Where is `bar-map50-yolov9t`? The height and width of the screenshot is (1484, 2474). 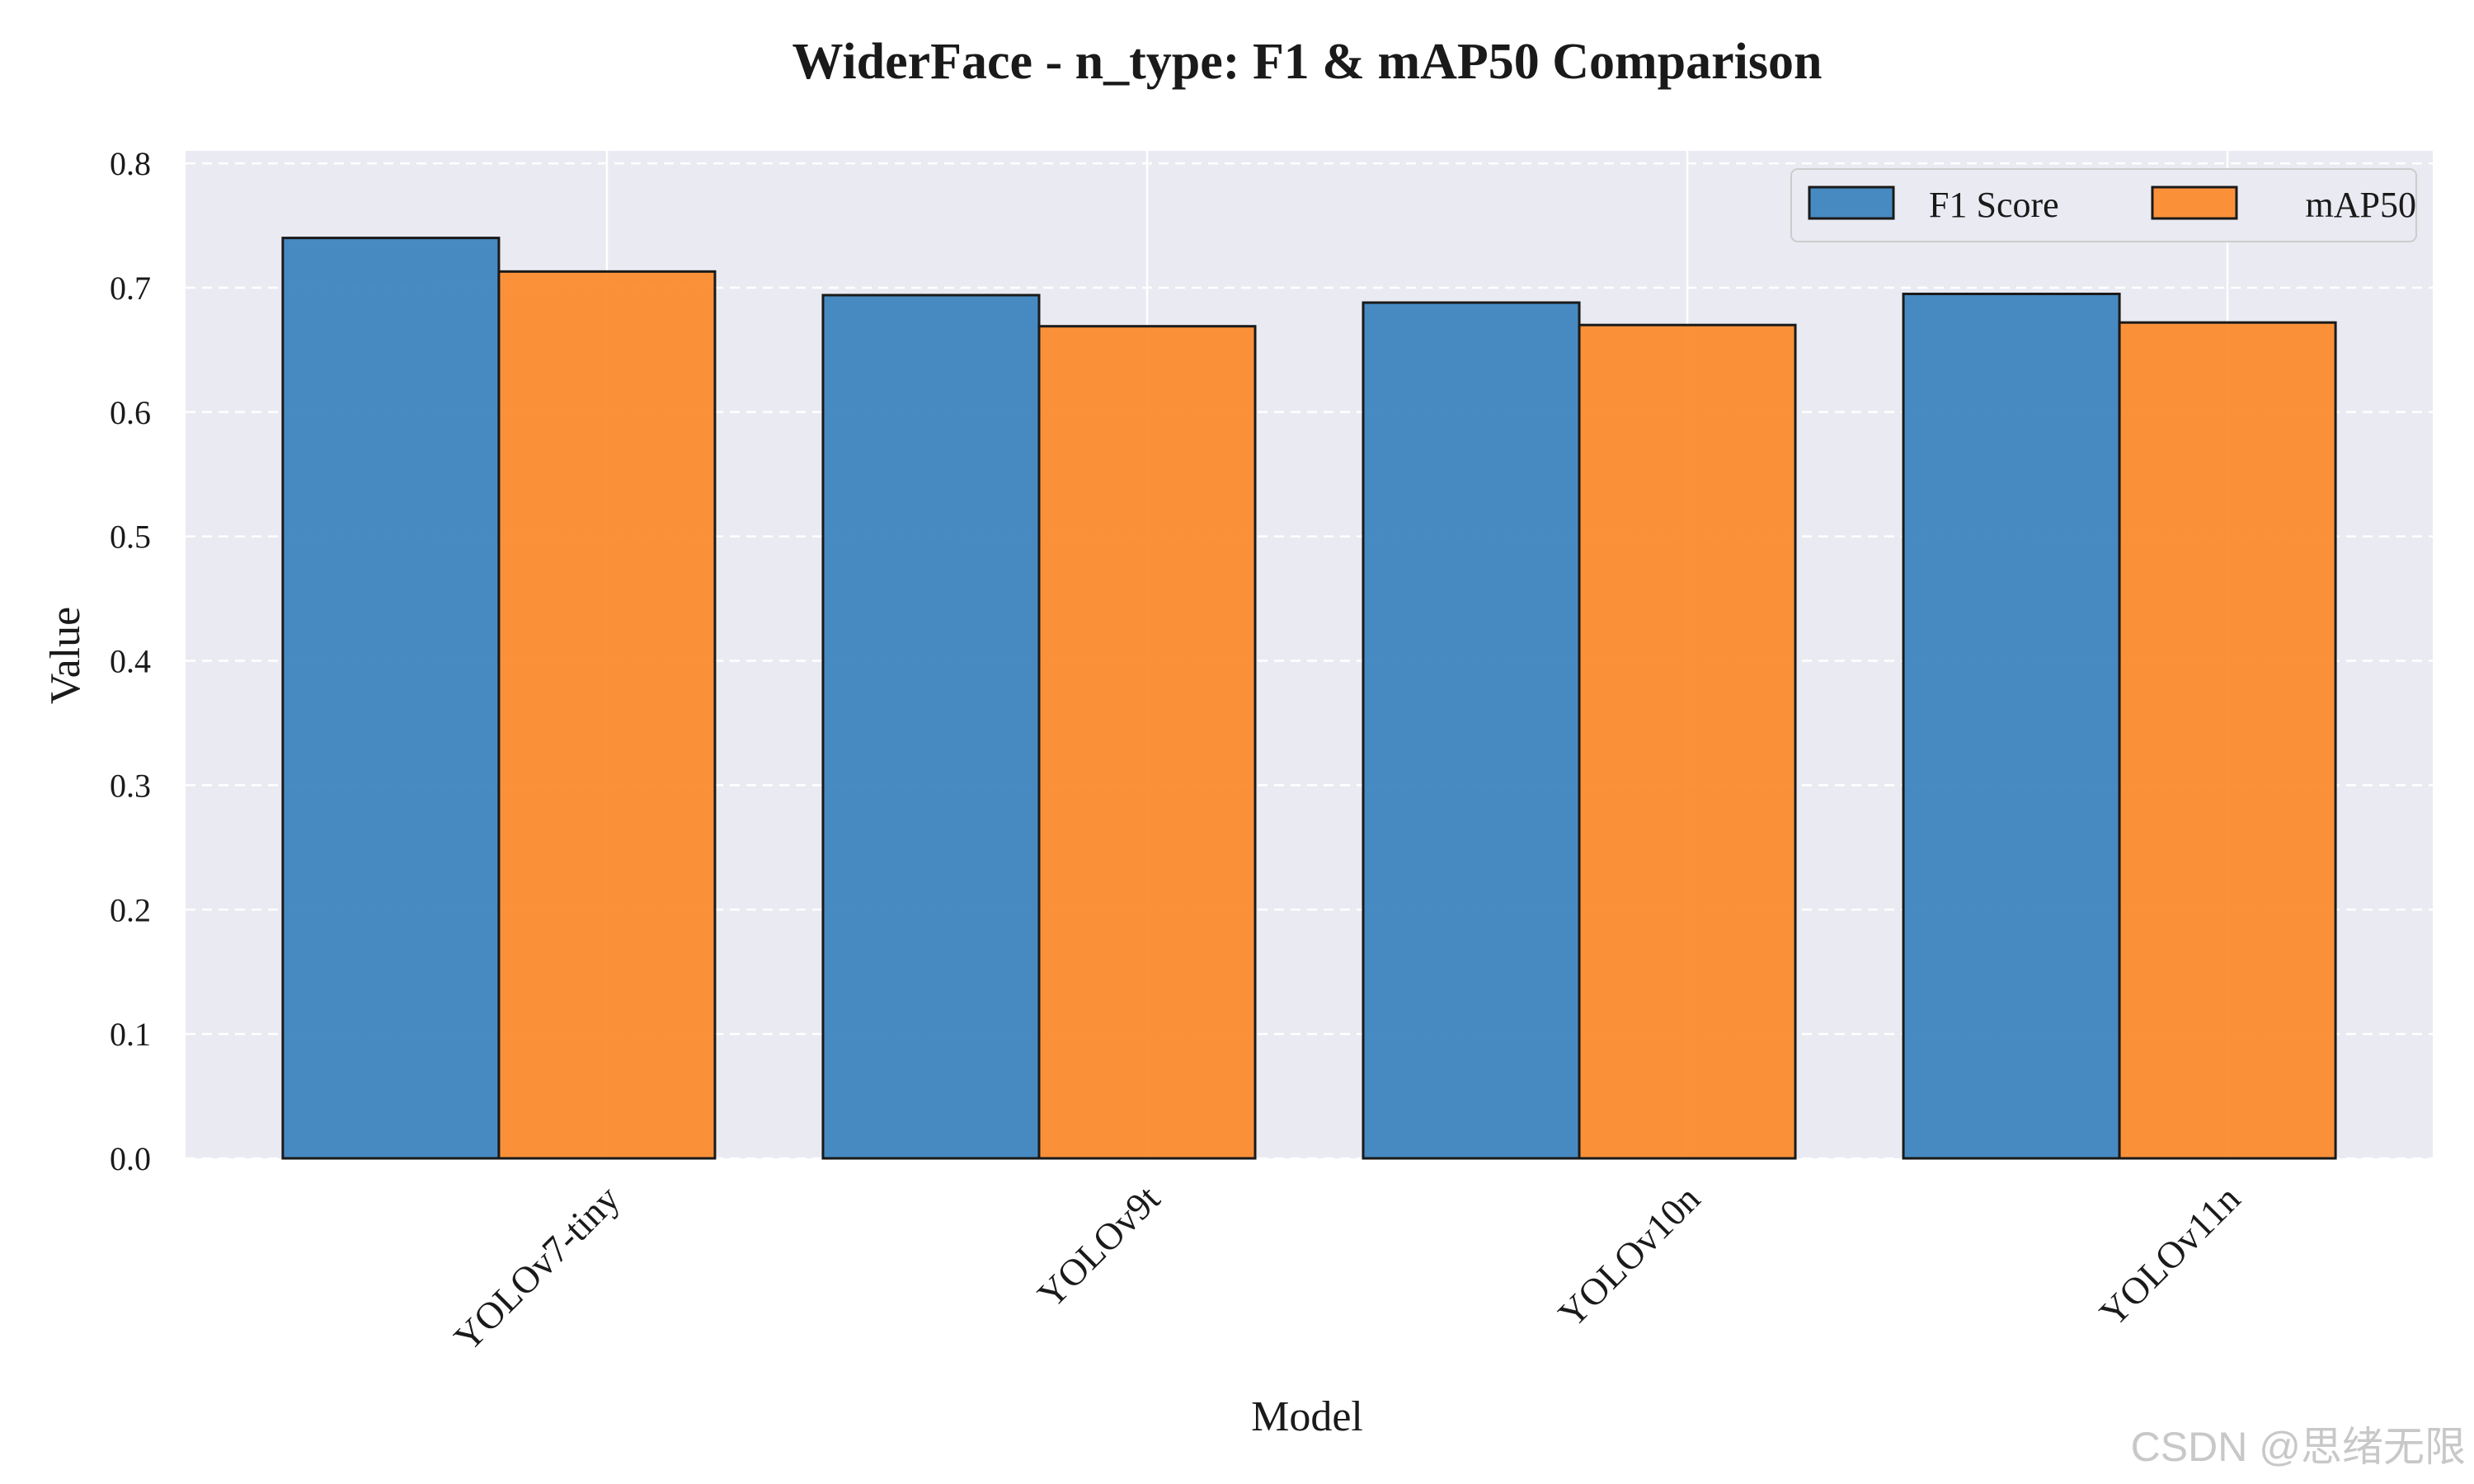
bar-map50-yolov9t is located at coordinates (1147, 742).